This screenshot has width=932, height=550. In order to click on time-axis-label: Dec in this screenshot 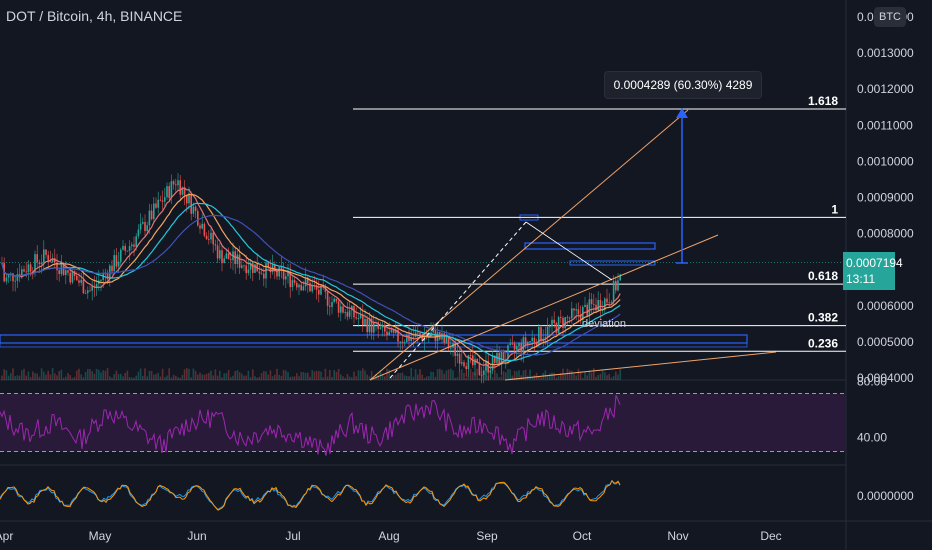, I will do `click(770, 536)`.